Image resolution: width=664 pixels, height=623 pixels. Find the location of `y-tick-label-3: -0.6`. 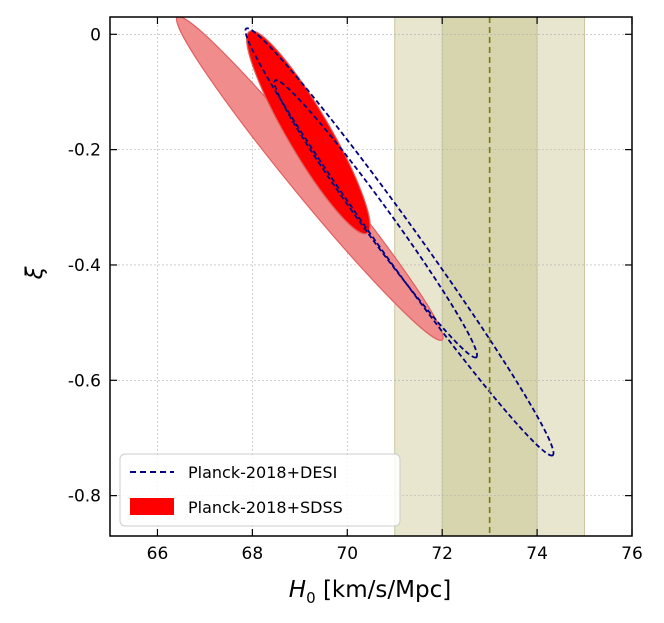

y-tick-label-3: -0.6 is located at coordinates (84, 381).